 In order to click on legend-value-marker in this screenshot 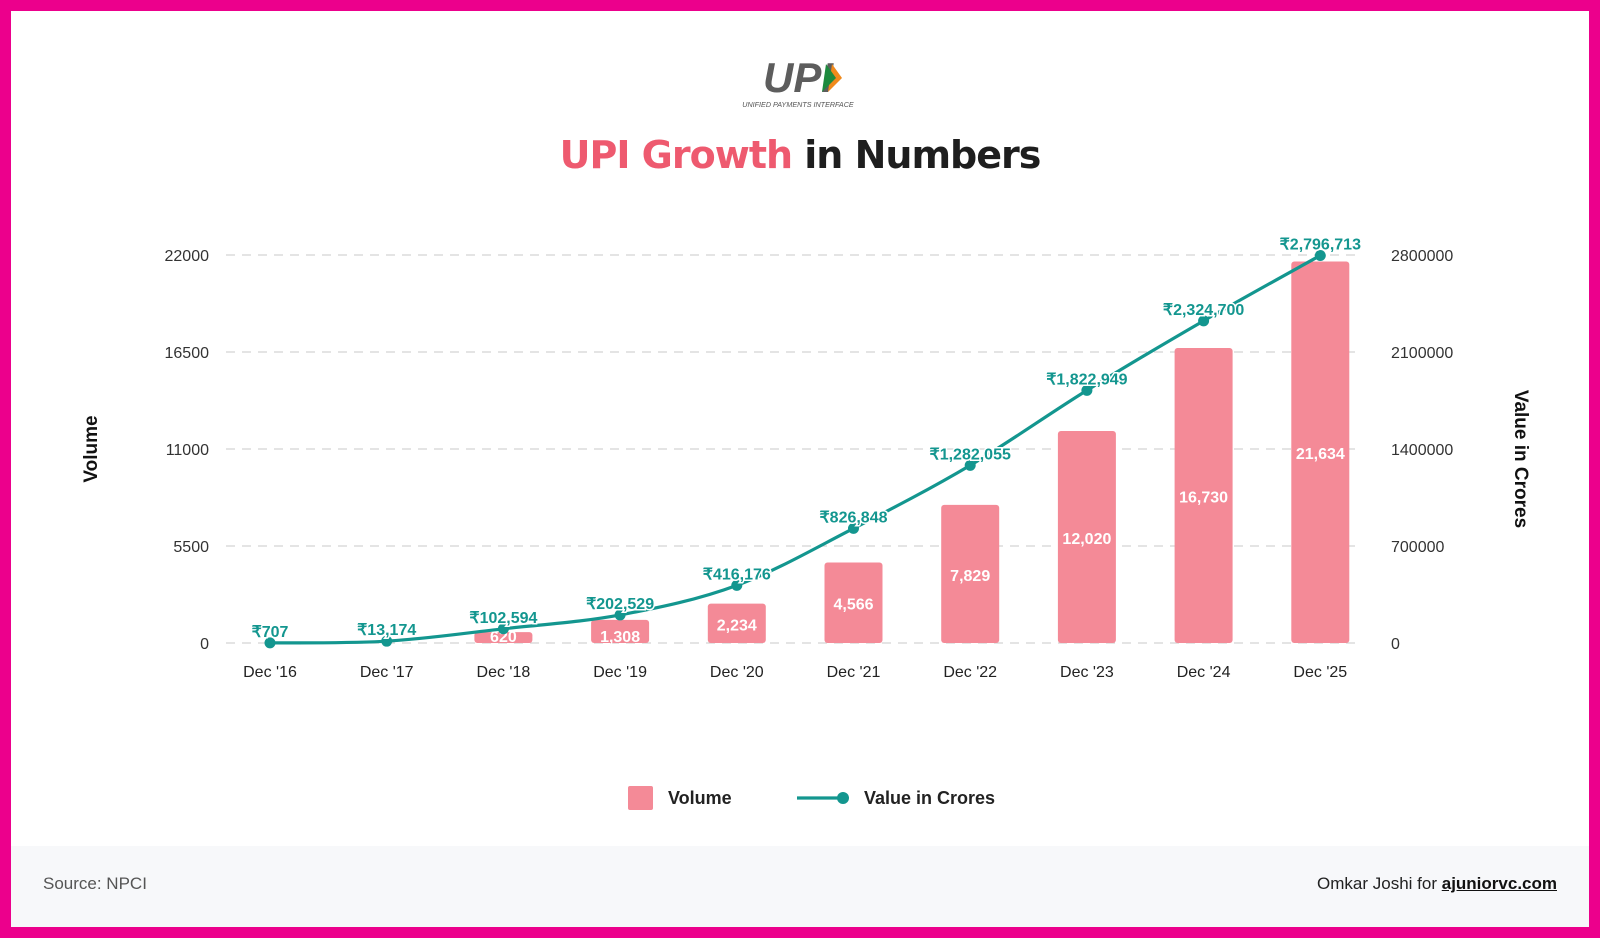, I will do `click(843, 798)`.